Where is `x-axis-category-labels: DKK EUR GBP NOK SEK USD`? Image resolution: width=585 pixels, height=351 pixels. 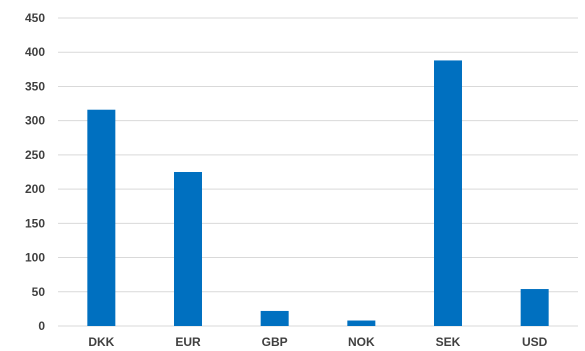
x-axis-category-labels: DKK EUR GBP NOK SEK USD is located at coordinates (317, 342).